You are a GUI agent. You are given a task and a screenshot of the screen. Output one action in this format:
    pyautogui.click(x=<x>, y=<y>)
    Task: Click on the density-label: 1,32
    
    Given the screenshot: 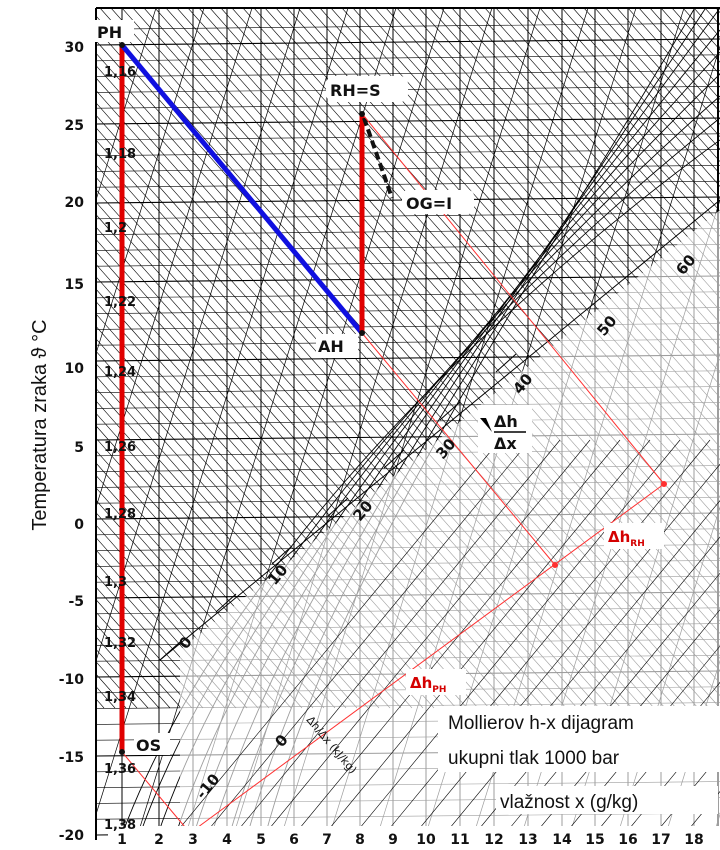 What is the action you would take?
    pyautogui.click(x=120, y=643)
    